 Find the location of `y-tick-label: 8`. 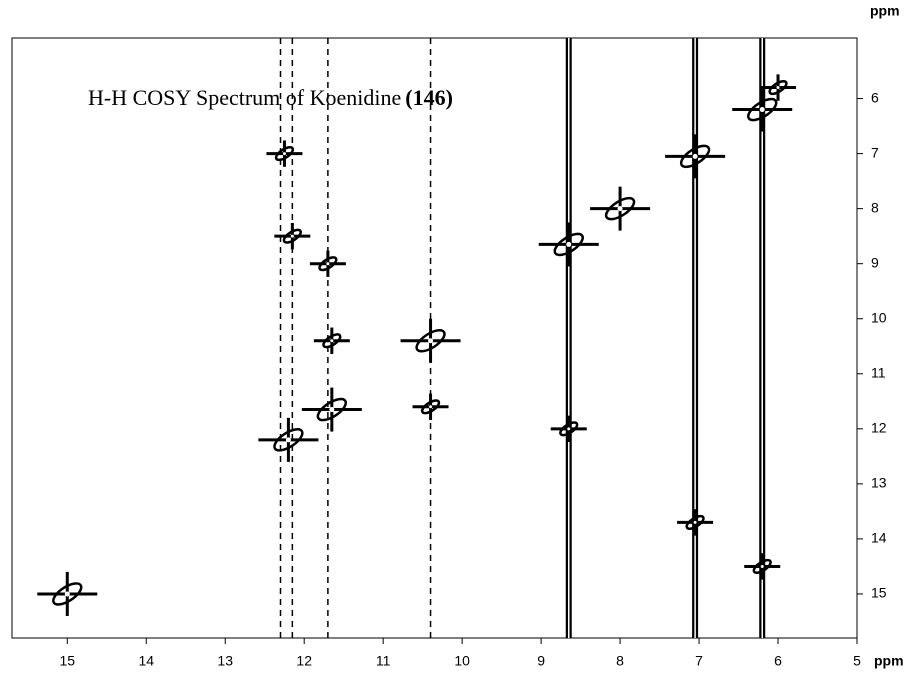

y-tick-label: 8 is located at coordinates (875, 207).